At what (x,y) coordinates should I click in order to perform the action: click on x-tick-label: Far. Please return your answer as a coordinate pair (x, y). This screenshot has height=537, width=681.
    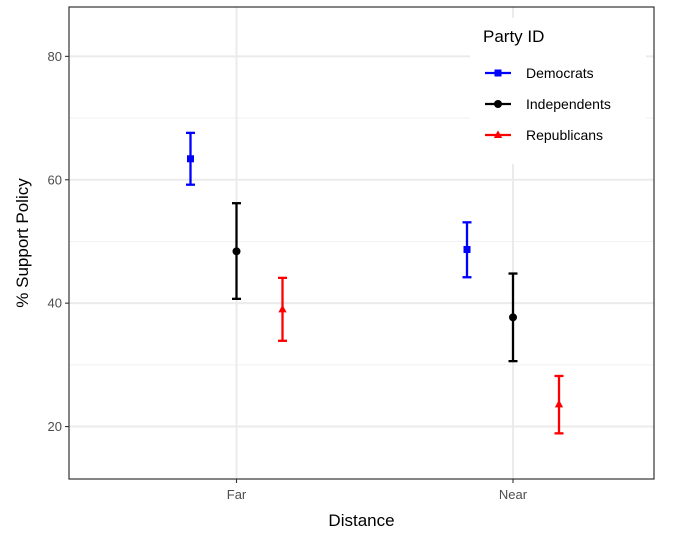
    Looking at the image, I should click on (237, 494).